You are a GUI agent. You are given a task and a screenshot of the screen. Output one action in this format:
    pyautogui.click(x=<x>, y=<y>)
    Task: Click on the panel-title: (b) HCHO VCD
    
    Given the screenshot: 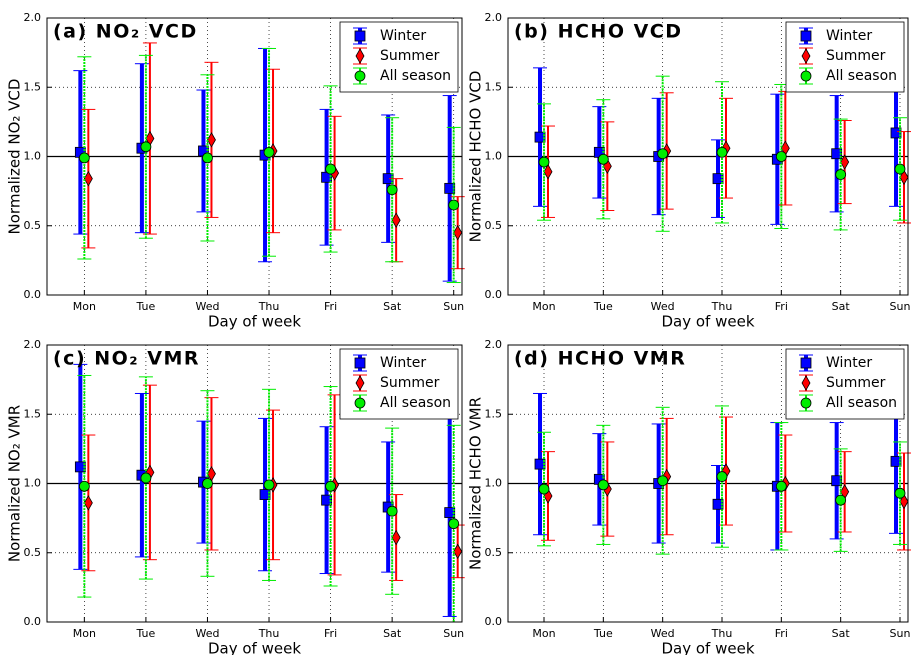 What is the action you would take?
    pyautogui.click(x=598, y=32)
    